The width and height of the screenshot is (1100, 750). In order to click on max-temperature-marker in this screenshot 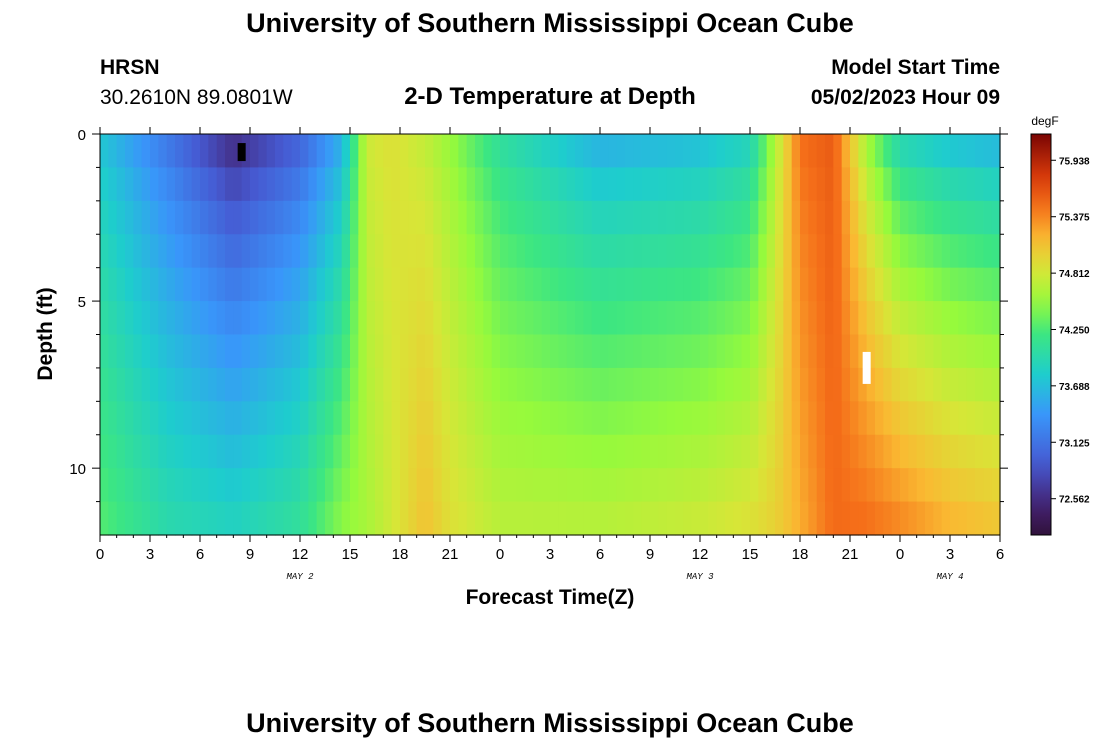, I will do `click(866, 367)`.